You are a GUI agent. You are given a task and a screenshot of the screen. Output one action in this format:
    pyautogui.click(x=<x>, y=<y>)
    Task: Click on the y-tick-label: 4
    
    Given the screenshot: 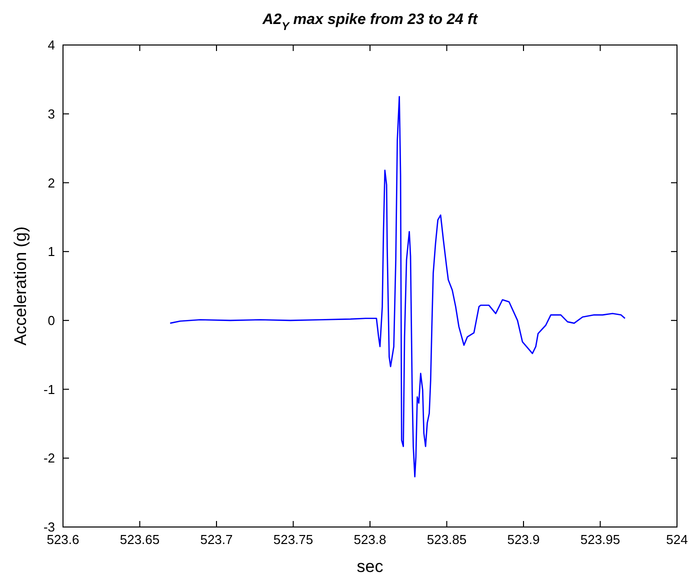 What is the action you would take?
    pyautogui.click(x=51, y=45)
    